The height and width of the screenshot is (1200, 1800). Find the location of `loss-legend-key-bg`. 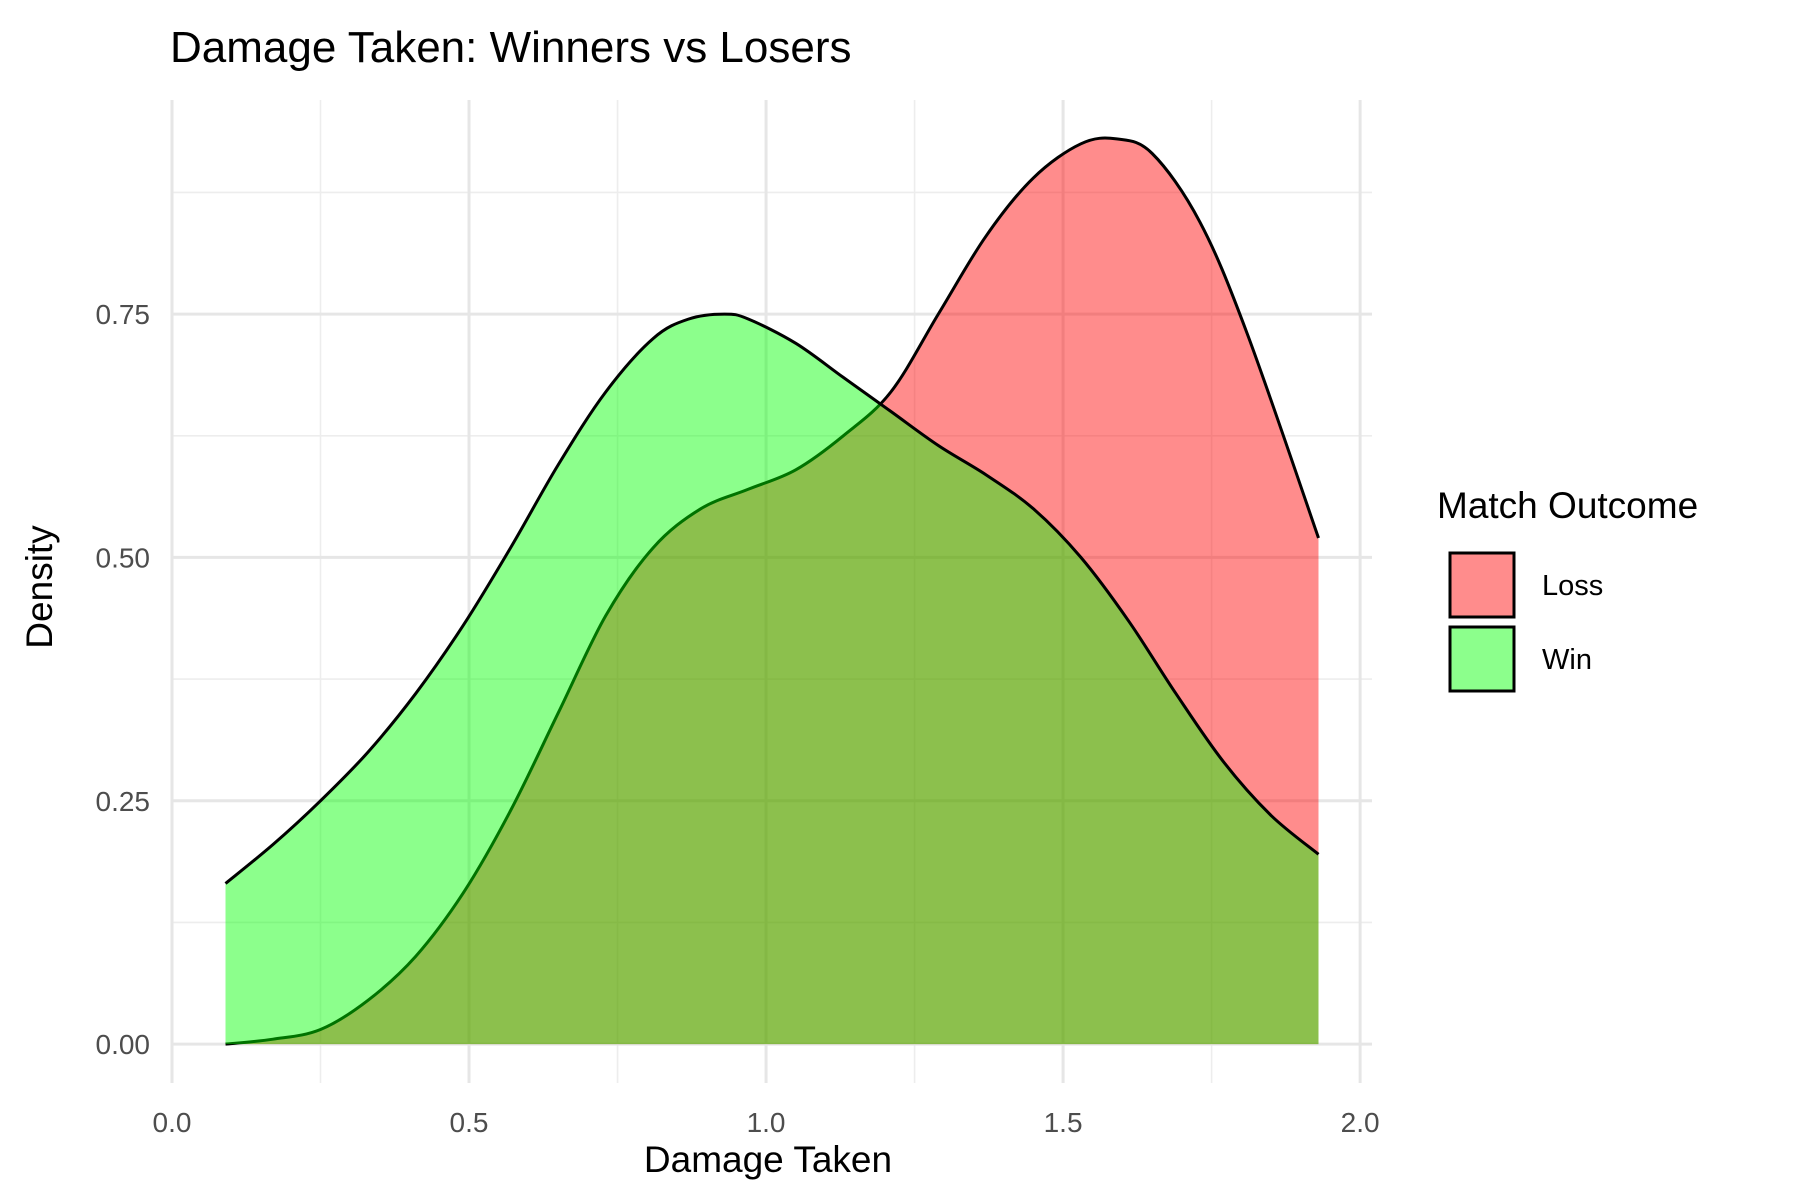

loss-legend-key-bg is located at coordinates (1482, 585).